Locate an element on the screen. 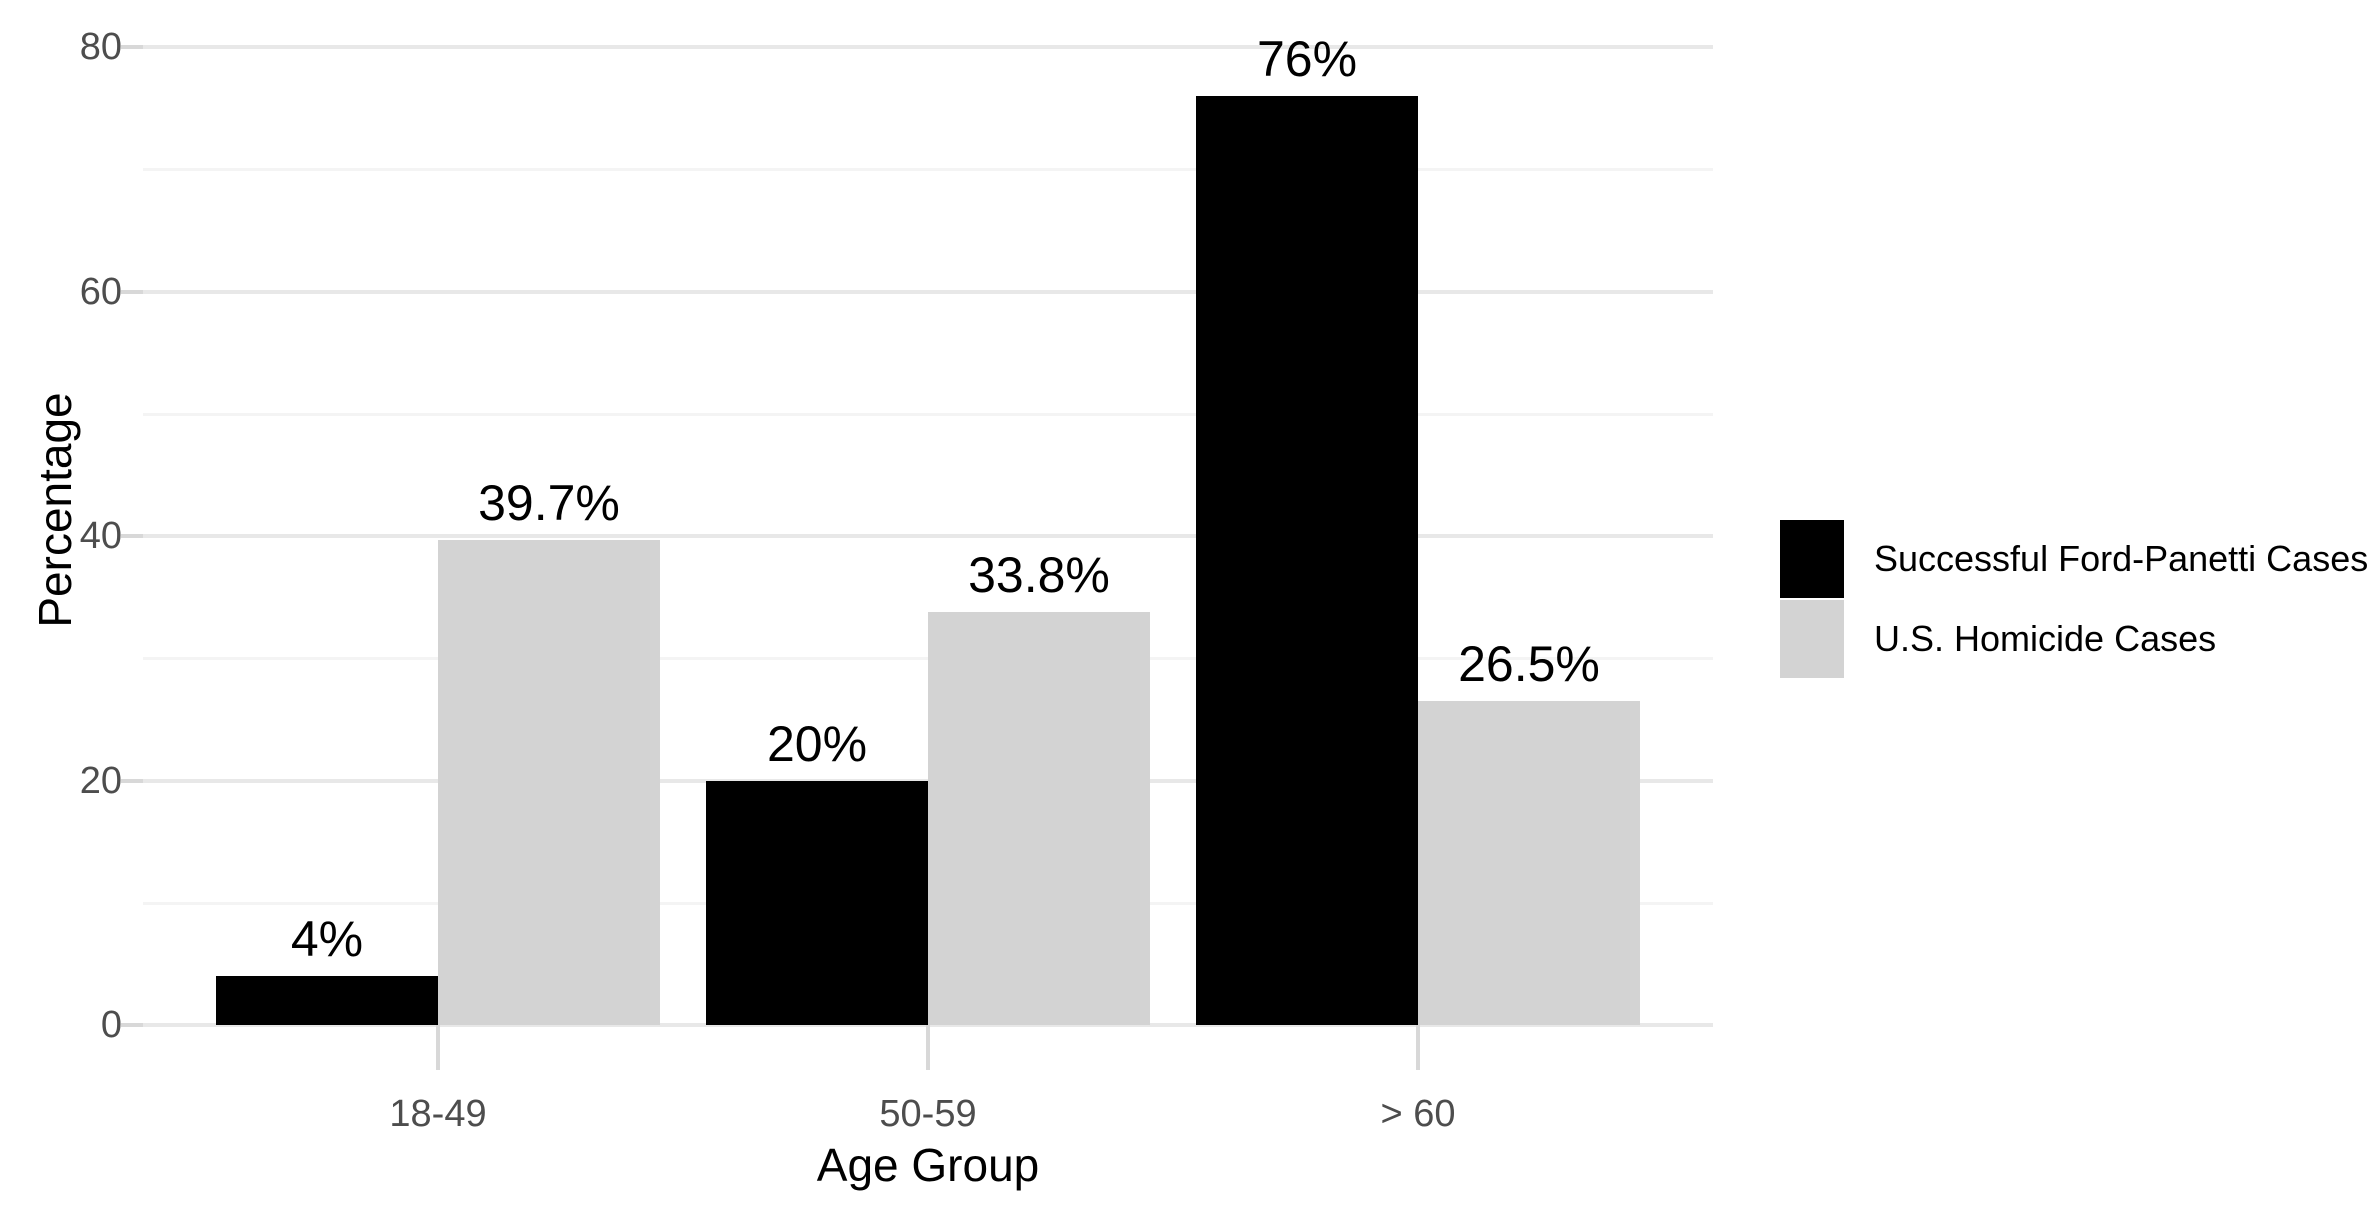 This screenshot has height=1215, width=2375. legend-swatch-homicide is located at coordinates (1812, 639).